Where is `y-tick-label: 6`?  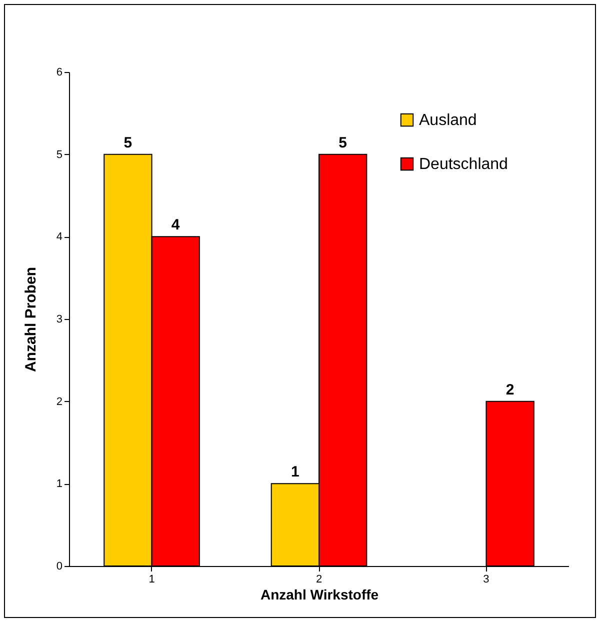
y-tick-label: 6 is located at coordinates (59, 72).